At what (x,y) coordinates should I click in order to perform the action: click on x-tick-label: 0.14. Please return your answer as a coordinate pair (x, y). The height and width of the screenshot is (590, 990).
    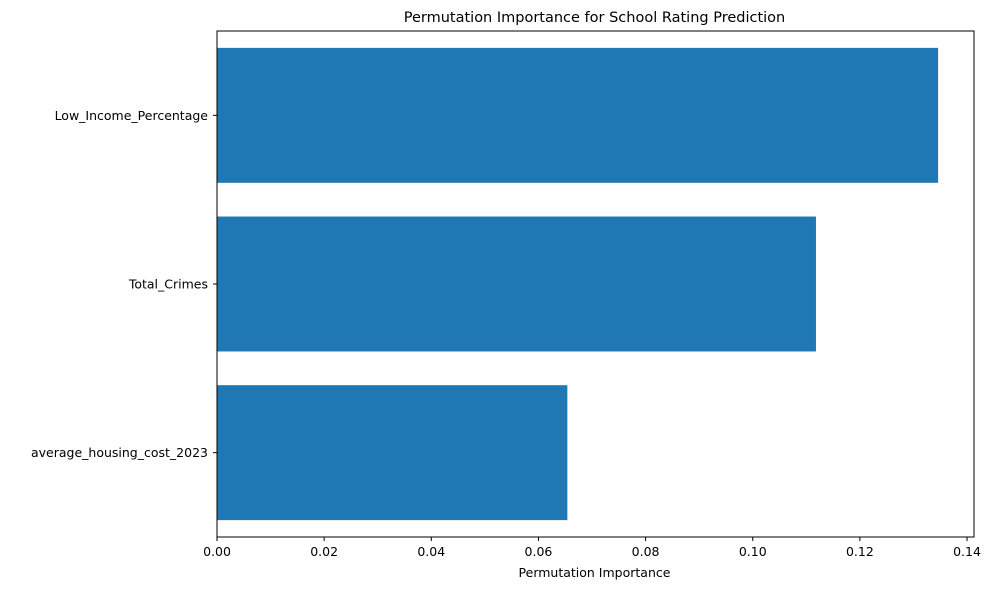
    Looking at the image, I should click on (967, 551).